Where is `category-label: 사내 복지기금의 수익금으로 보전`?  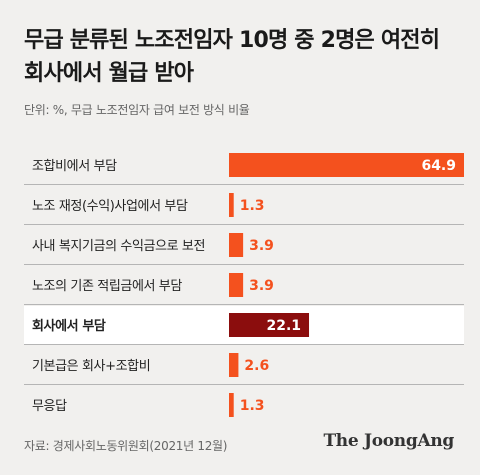
category-label: 사내 복지기금의 수익금으로 보전 is located at coordinates (118, 246).